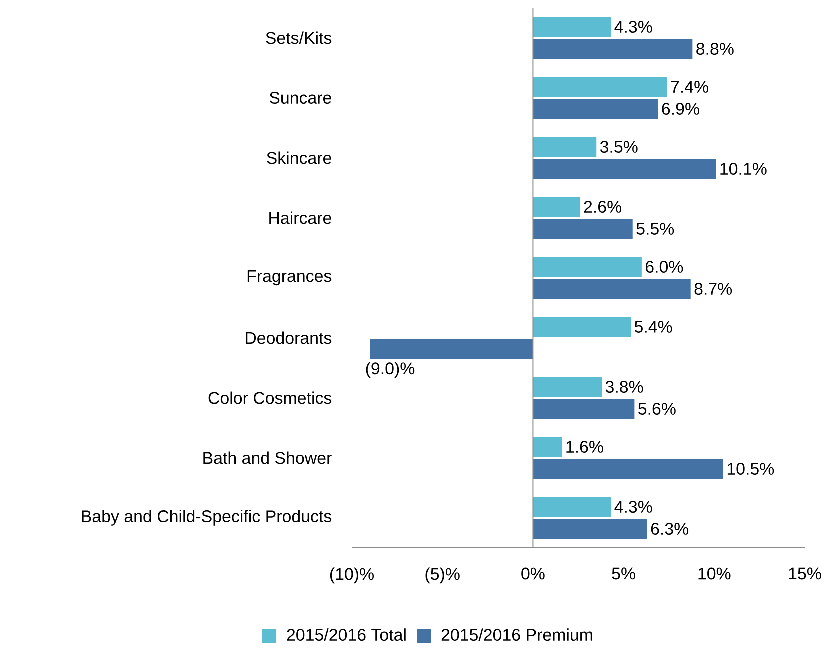  I want to click on y-tick-label: Baby and Child-Specific Products, so click(207, 518).